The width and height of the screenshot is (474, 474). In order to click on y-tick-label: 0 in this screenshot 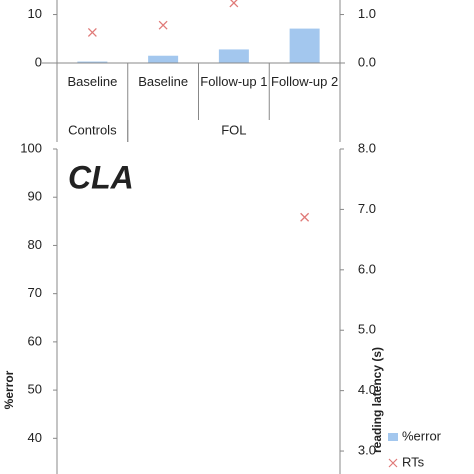, I will do `click(38, 61)`.